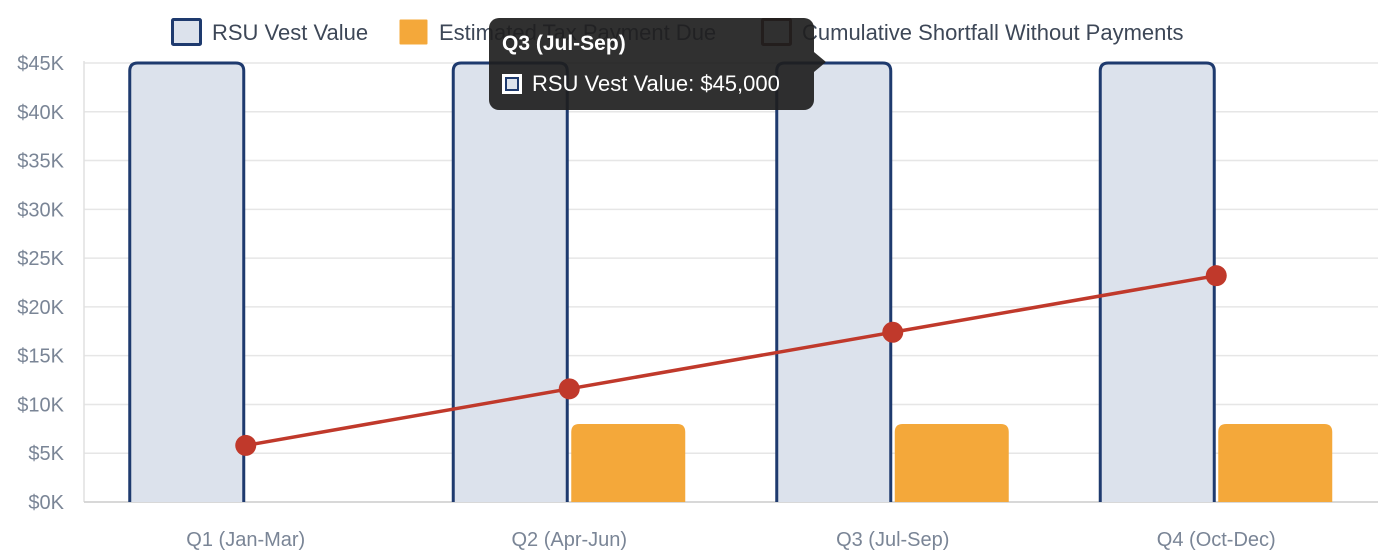 This screenshot has width=1392, height=560. I want to click on y-tick-label: $5K, so click(46, 454).